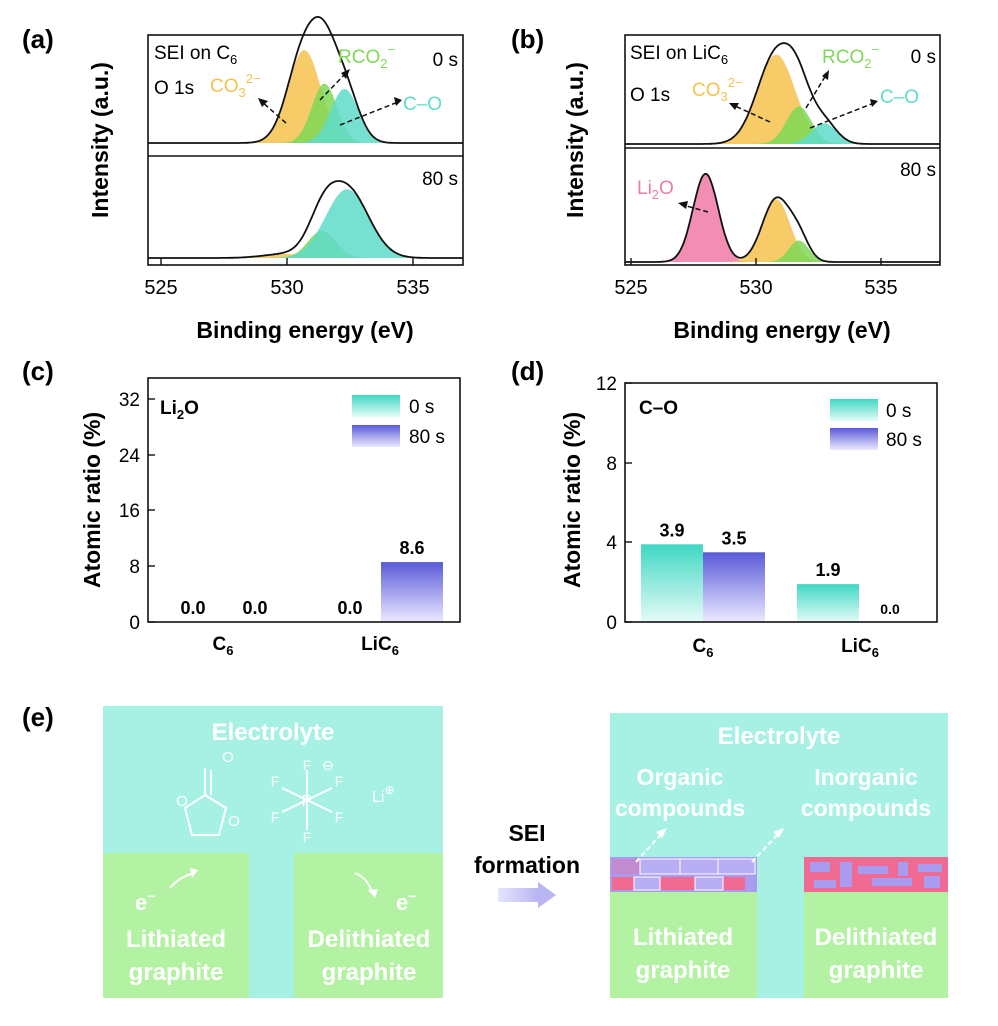 This screenshot has height=1026, width=998. I want to click on y-tick-label: 24, so click(130, 456).